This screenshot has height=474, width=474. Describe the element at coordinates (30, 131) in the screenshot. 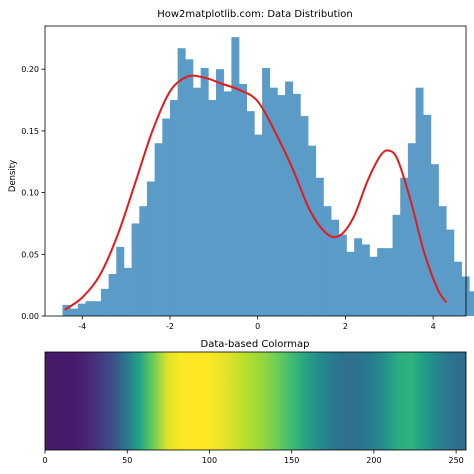

I see `y-tick-label: 0.15` at that location.